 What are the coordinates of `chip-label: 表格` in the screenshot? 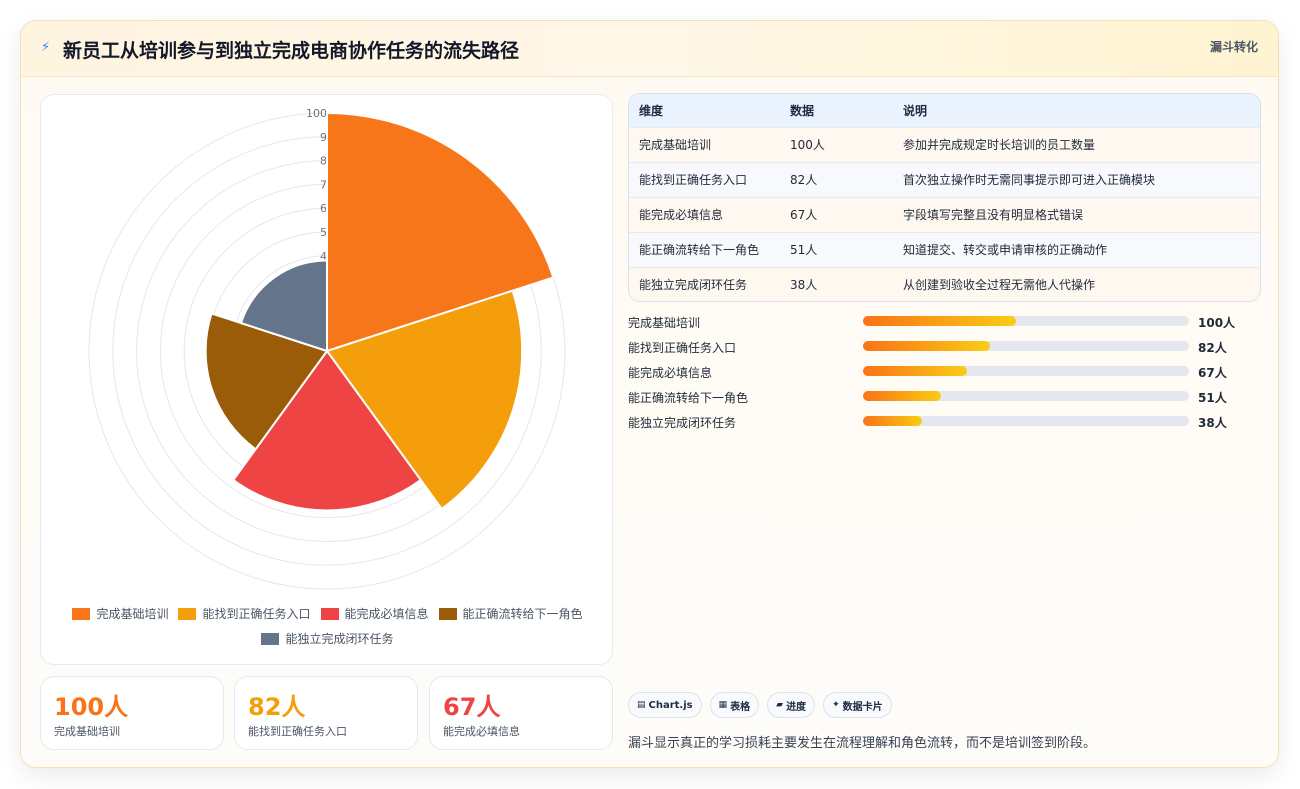 It's located at (740, 707).